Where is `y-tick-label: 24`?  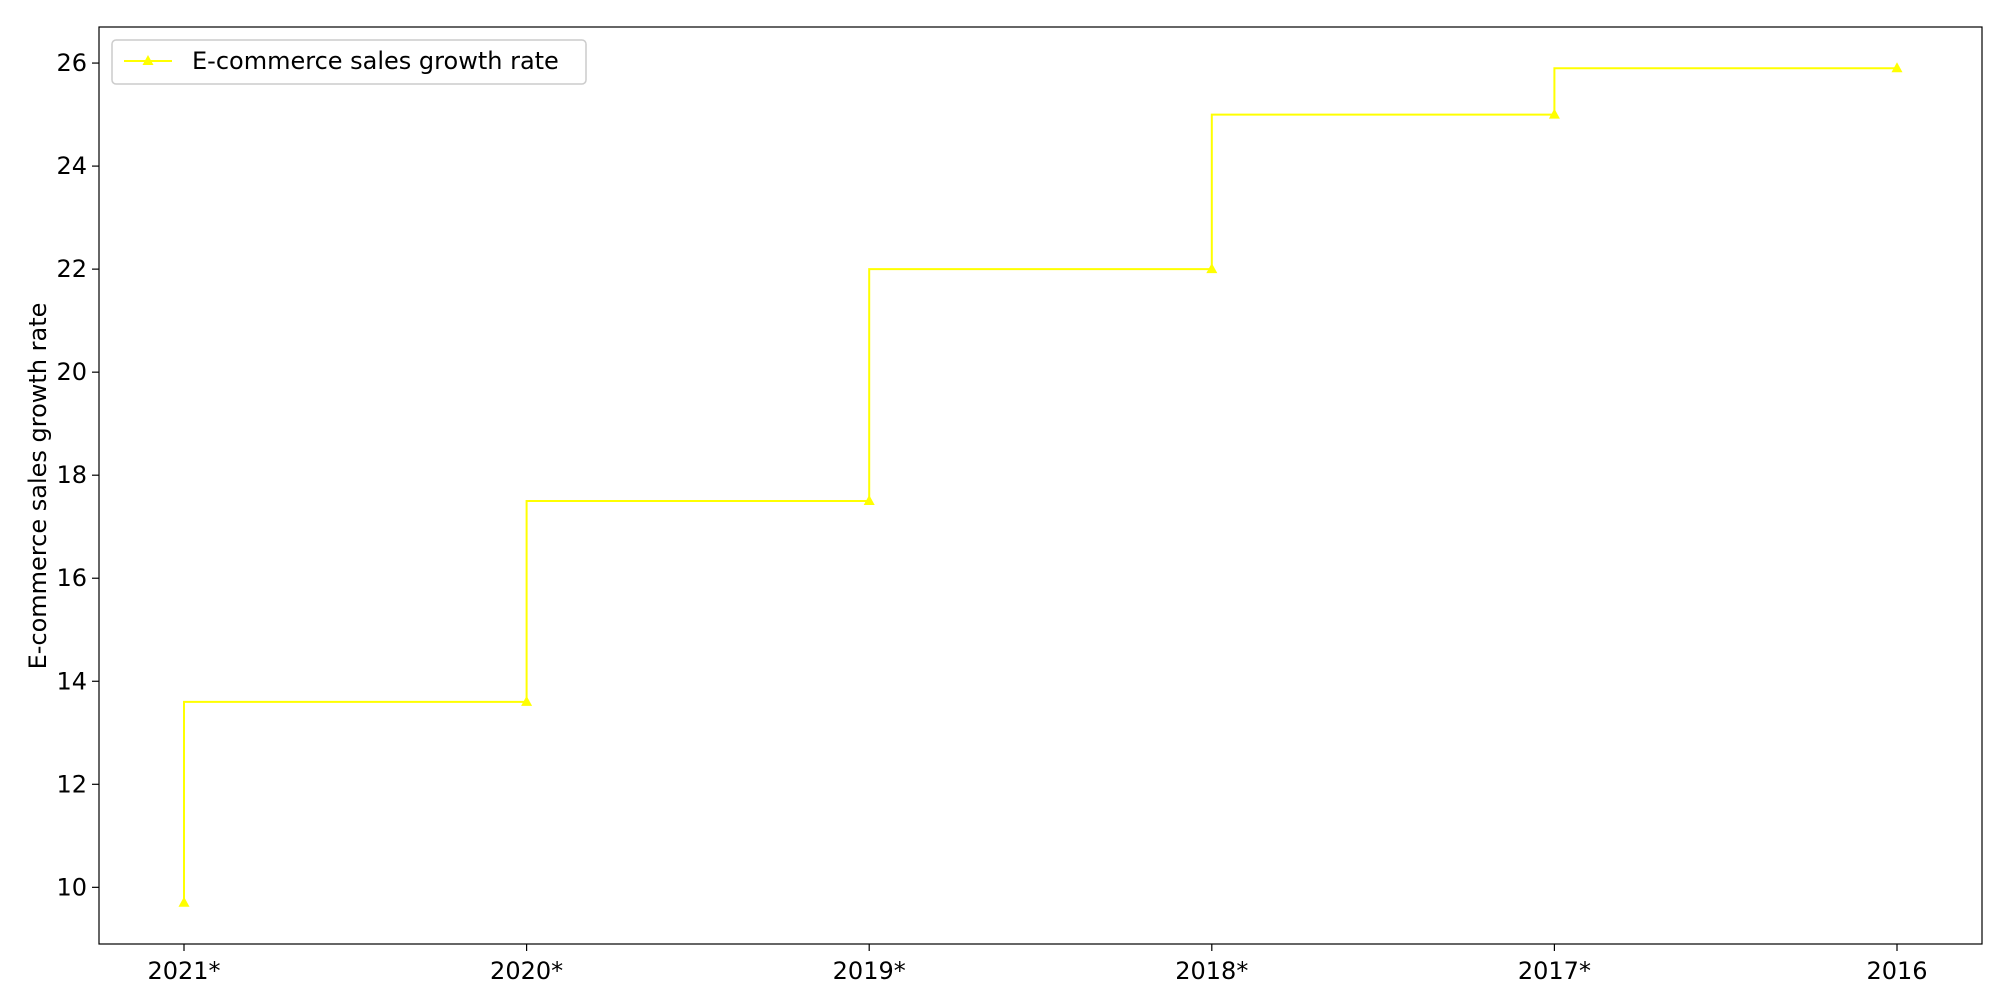
y-tick-label: 24 is located at coordinates (71, 166).